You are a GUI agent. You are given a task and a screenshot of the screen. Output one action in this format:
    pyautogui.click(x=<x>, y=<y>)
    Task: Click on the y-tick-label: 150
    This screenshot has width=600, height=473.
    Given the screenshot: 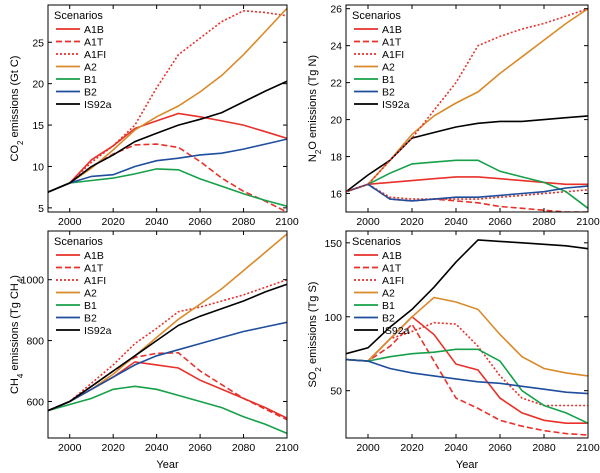 What is the action you would take?
    pyautogui.click(x=333, y=244)
    